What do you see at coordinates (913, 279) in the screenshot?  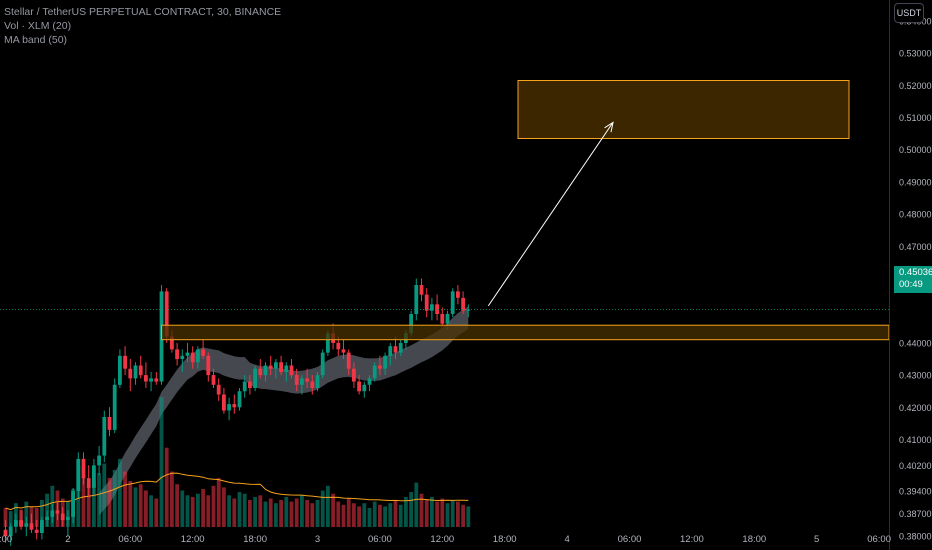 I see `last-price-badge: 0.45036 00:49` at bounding box center [913, 279].